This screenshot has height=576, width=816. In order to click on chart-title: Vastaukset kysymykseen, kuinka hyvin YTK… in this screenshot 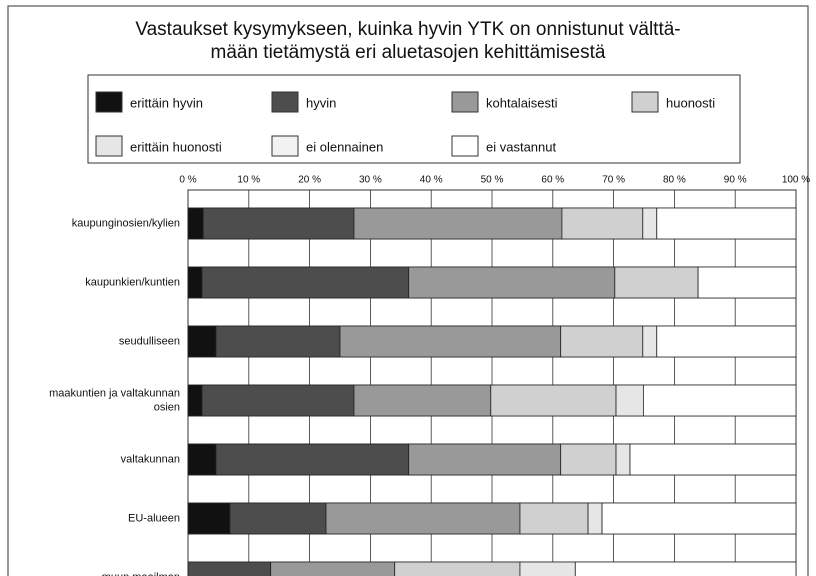, I will do `click(407, 29)`.